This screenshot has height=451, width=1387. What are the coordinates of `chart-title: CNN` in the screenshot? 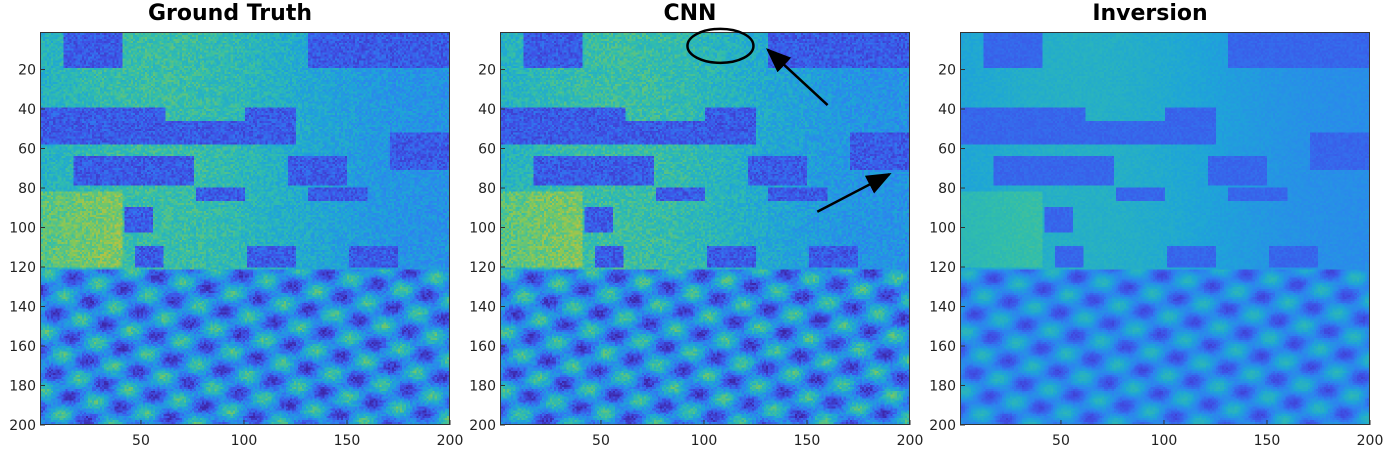 It's located at (690, 13).